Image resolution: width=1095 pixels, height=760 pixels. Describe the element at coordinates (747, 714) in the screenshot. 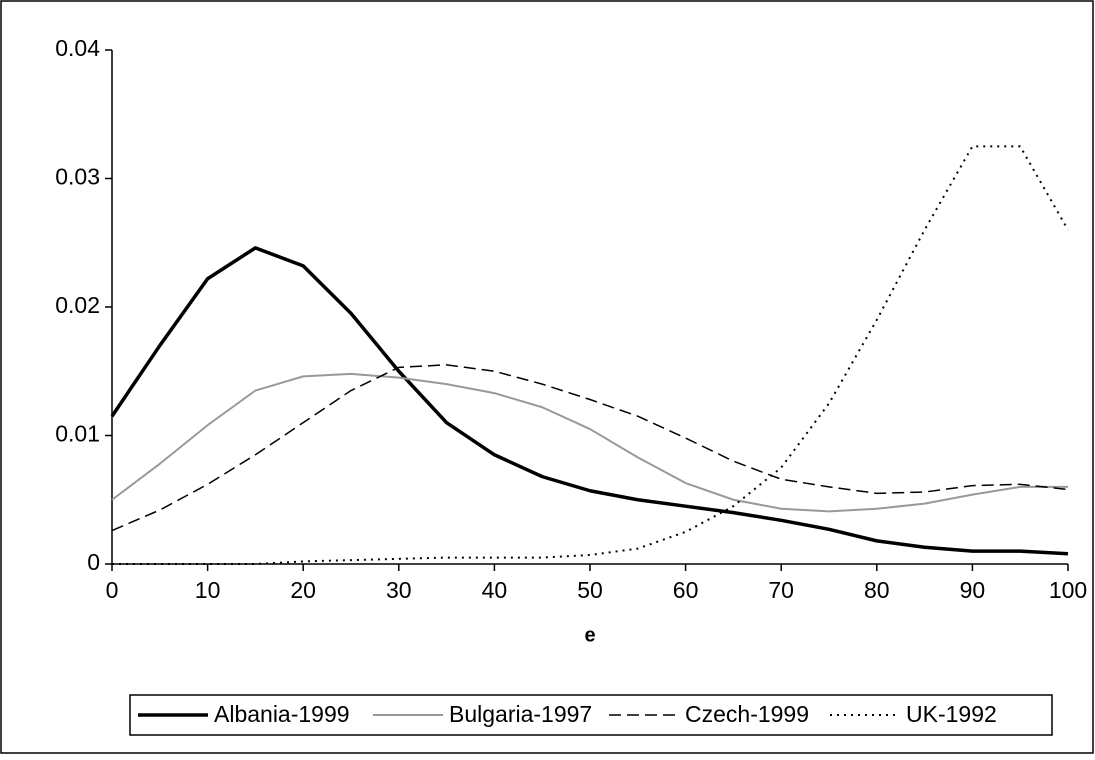

I see `legend-label: Czech-1999` at that location.